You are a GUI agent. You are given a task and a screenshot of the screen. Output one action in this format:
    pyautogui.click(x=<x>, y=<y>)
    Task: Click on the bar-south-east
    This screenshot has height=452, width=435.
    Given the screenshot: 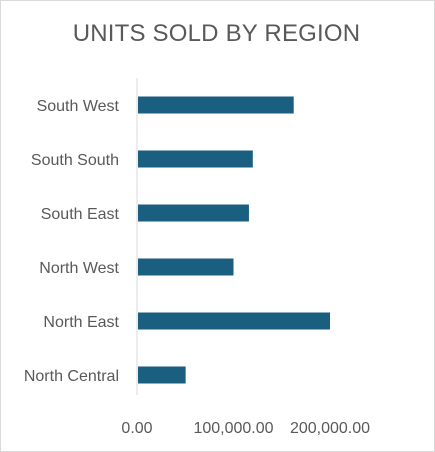 What is the action you would take?
    pyautogui.click(x=193, y=213)
    